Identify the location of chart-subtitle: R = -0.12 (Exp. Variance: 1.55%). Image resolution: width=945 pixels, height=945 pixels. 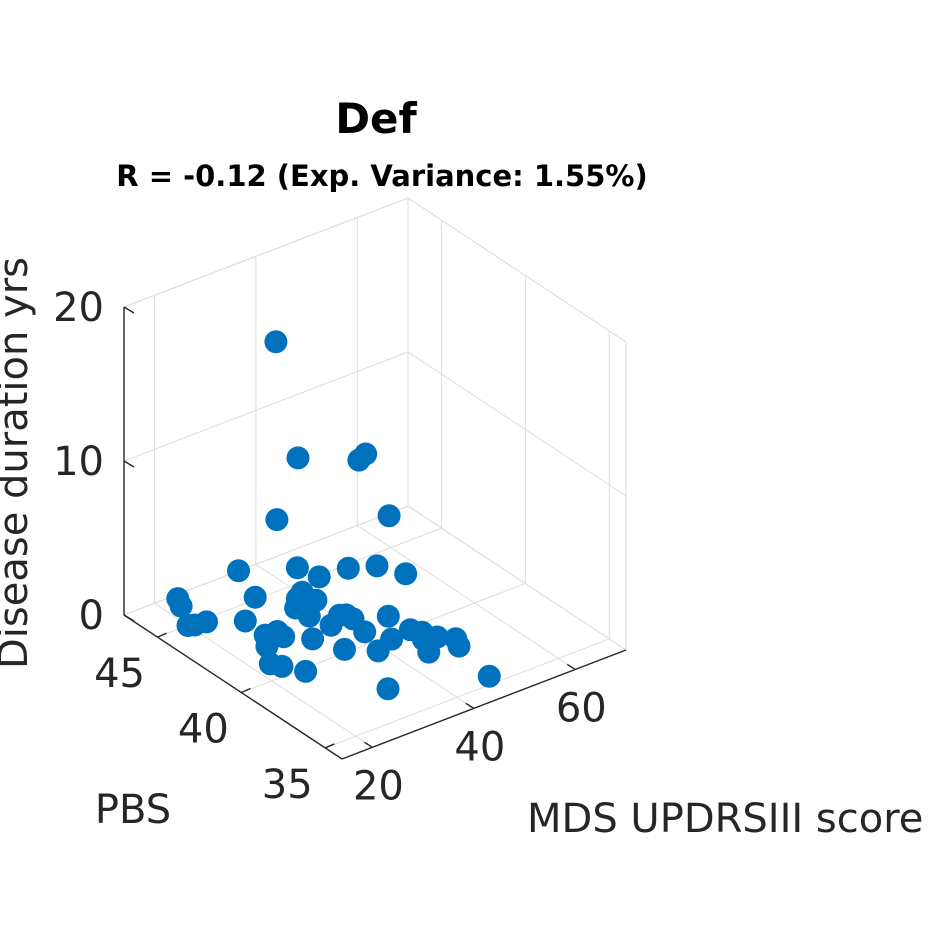
(381, 176).